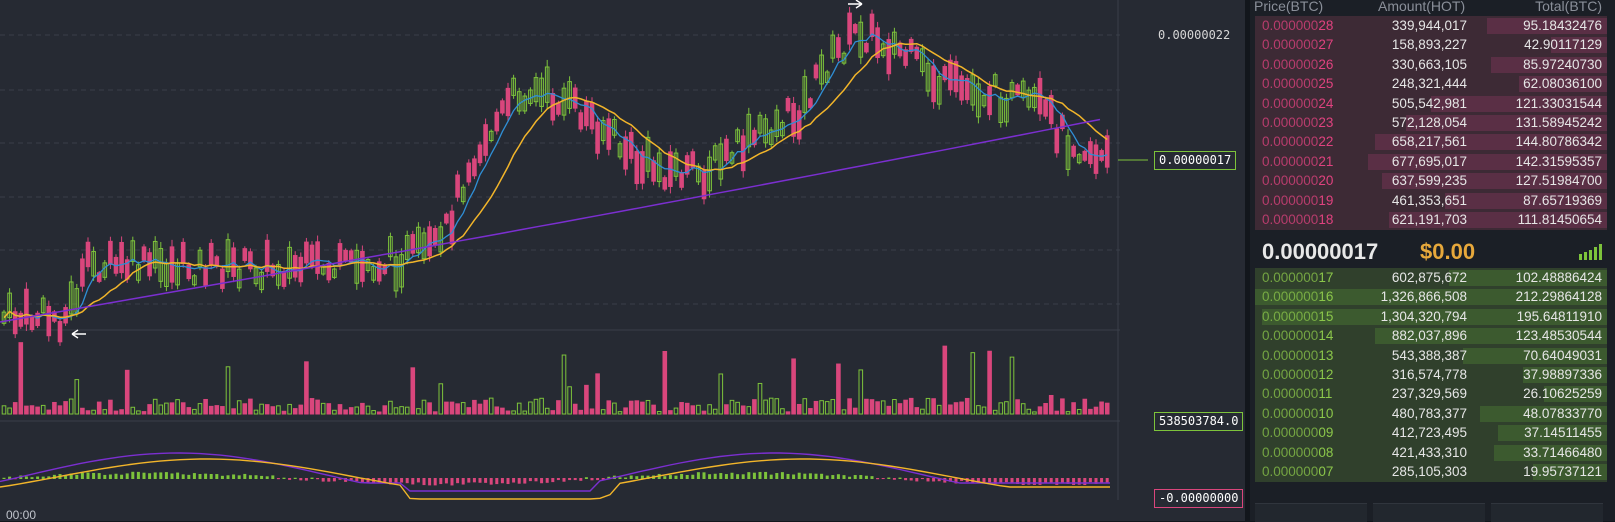  What do you see at coordinates (1431, 161) in the screenshot?
I see `ask-row: 0.00000021 677,695,017 142.31595357` at bounding box center [1431, 161].